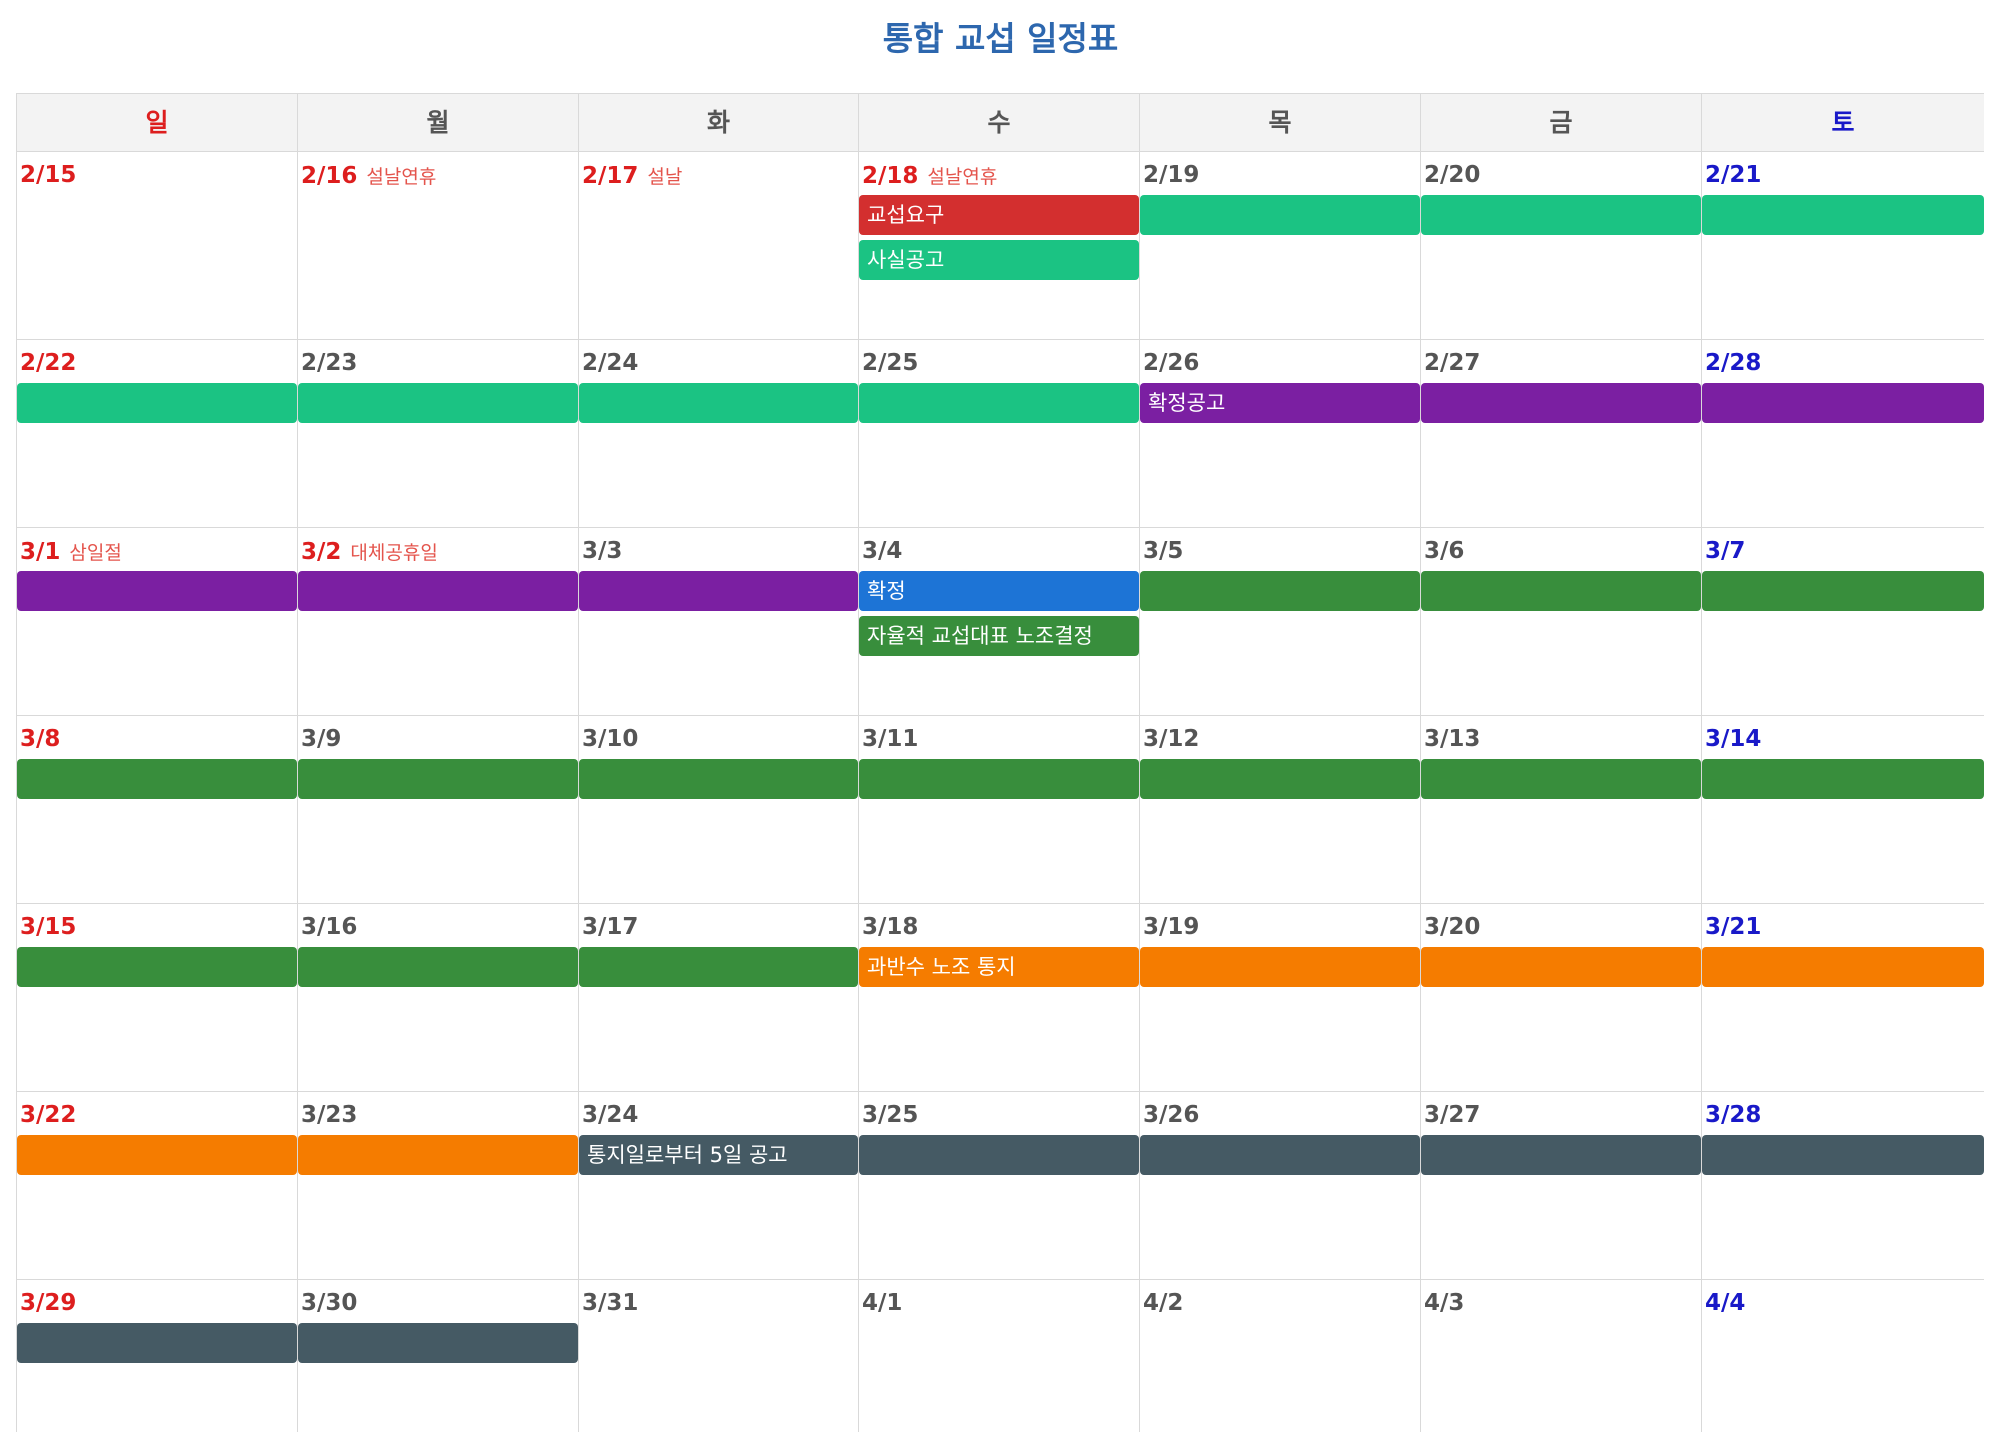  I want to click on day-cell: 4/2, so click(1280, 1356).